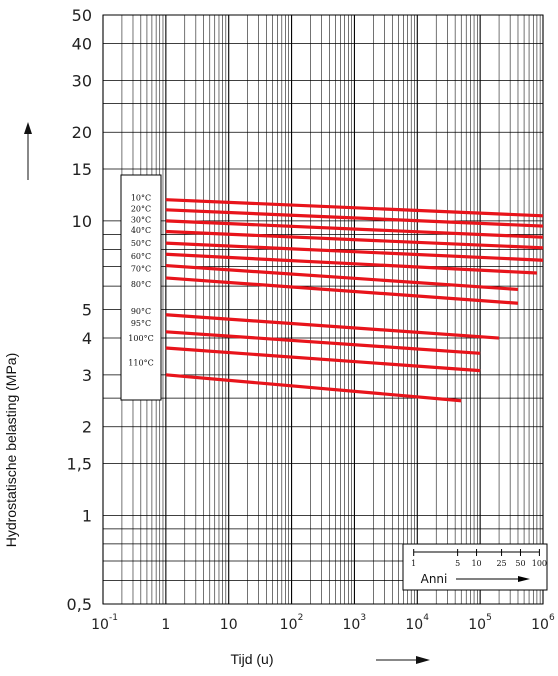 This screenshot has height=676, width=558. I want to click on y-tick-label: 1, so click(87, 515).